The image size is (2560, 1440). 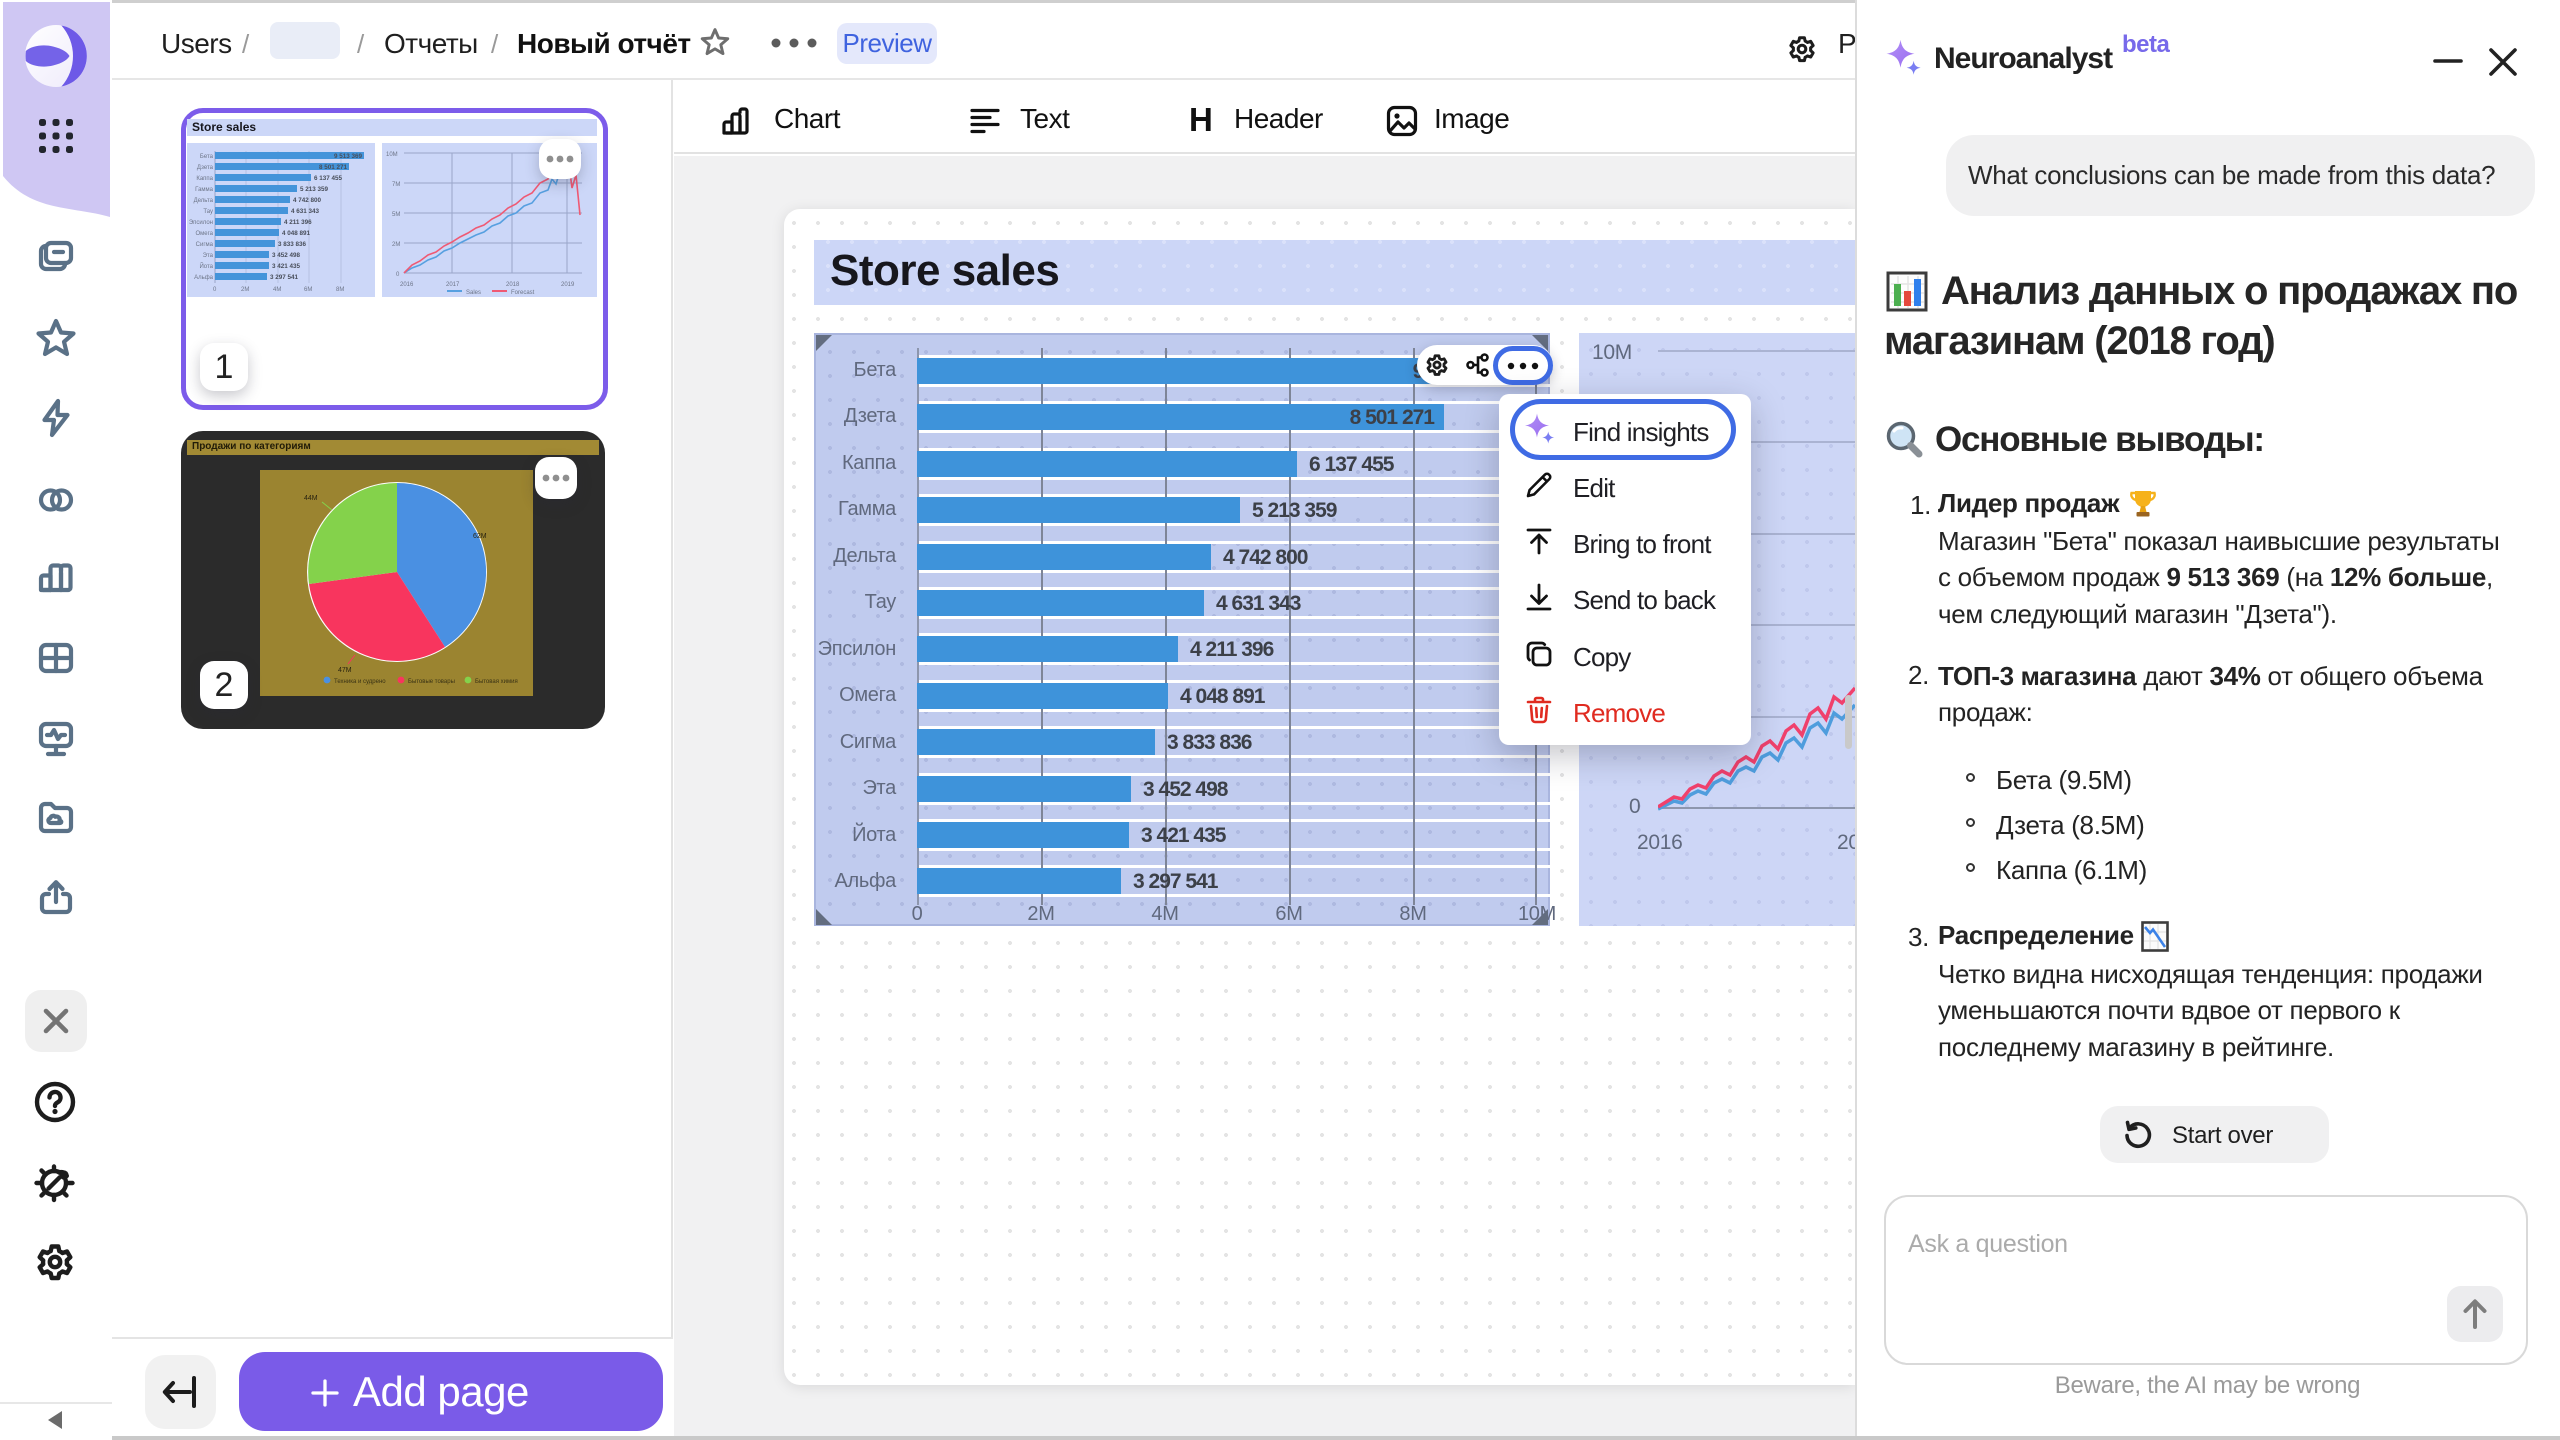 What do you see at coordinates (407, 285) in the screenshot?
I see `svg-text: 2016` at bounding box center [407, 285].